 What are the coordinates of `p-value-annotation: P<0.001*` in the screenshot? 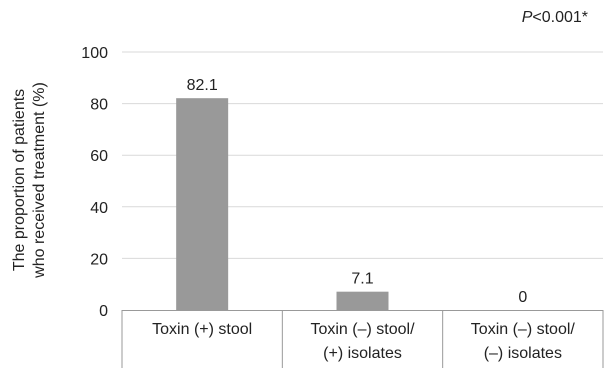 It's located at (555, 17).